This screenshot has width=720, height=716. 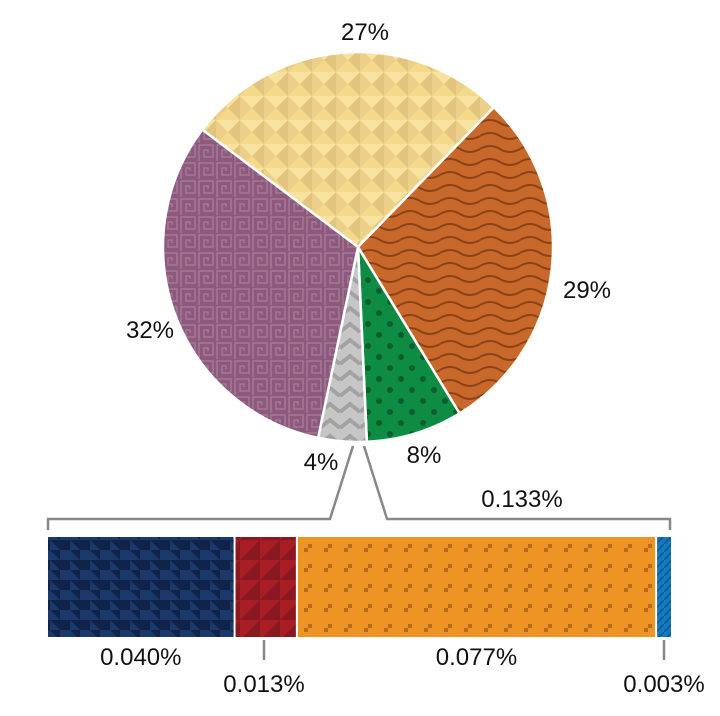 What do you see at coordinates (521, 499) in the screenshot?
I see `bar-total-label: 0.133%` at bounding box center [521, 499].